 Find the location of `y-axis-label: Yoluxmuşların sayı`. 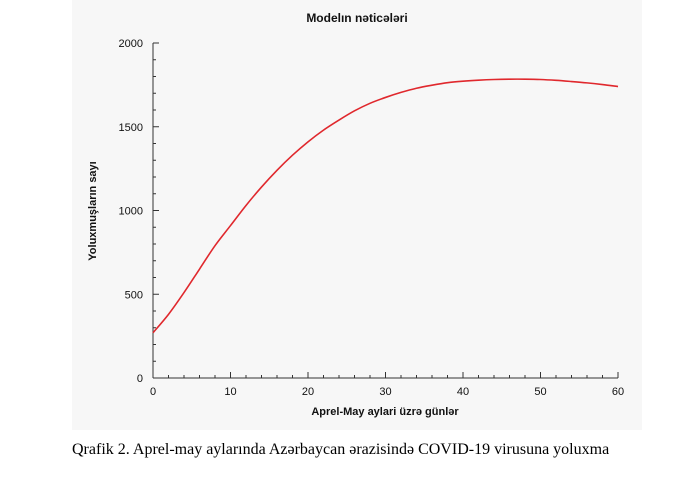

y-axis-label: Yoluxmuşların sayı is located at coordinates (93, 210).